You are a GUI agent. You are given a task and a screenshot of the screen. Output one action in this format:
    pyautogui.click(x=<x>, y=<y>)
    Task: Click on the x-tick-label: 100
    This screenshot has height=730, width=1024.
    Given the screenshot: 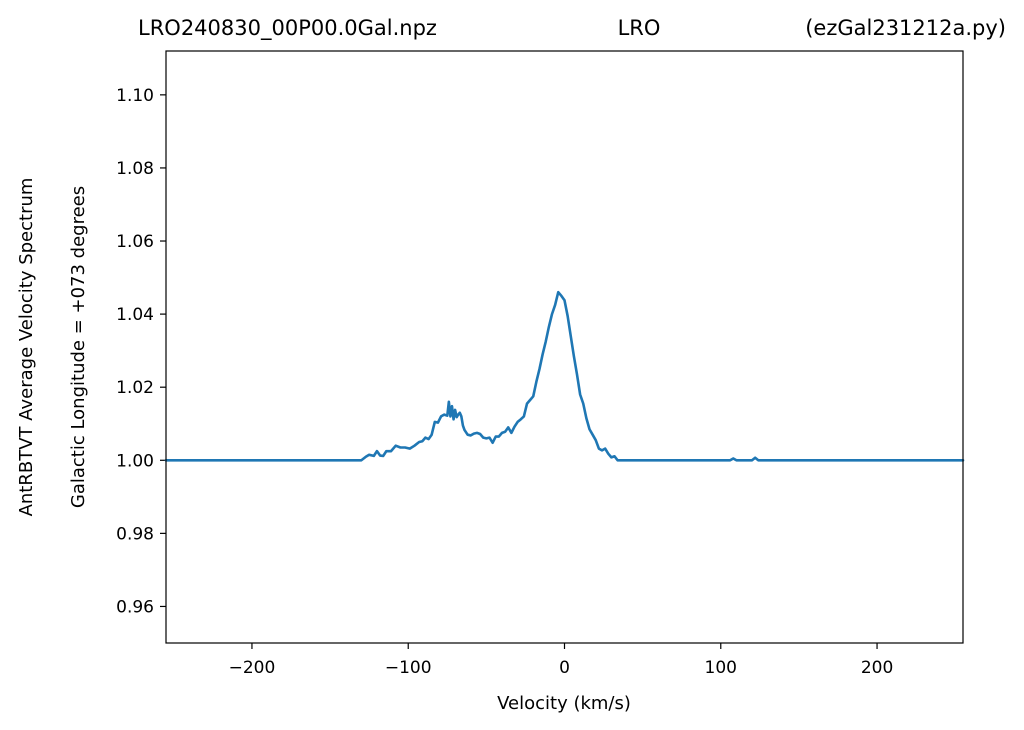 What is the action you would take?
    pyautogui.click(x=721, y=668)
    